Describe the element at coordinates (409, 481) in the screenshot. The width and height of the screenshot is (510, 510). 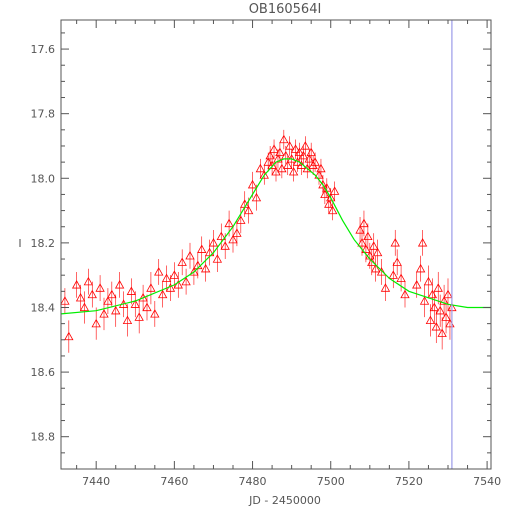
I see `x-tick-label: 7520` at that location.